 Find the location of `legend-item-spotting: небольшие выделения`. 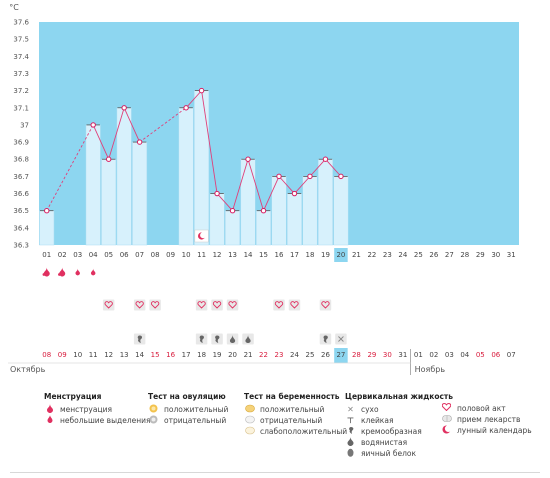

legend-item-spotting: небольшие выделения is located at coordinates (97, 420).